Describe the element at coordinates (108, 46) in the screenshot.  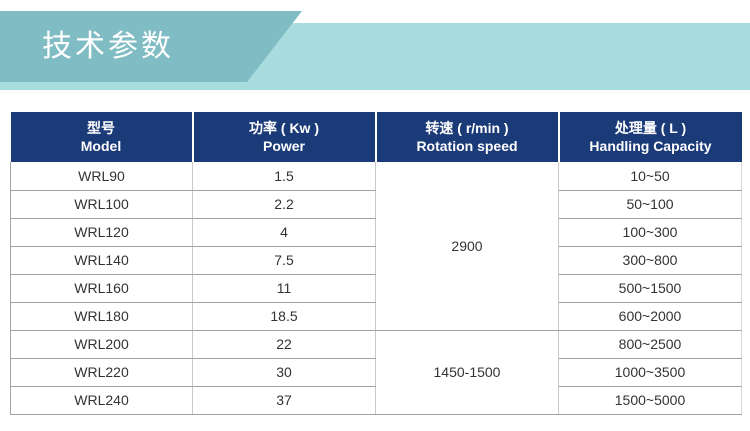
I see `page-title: 技术参数` at that location.